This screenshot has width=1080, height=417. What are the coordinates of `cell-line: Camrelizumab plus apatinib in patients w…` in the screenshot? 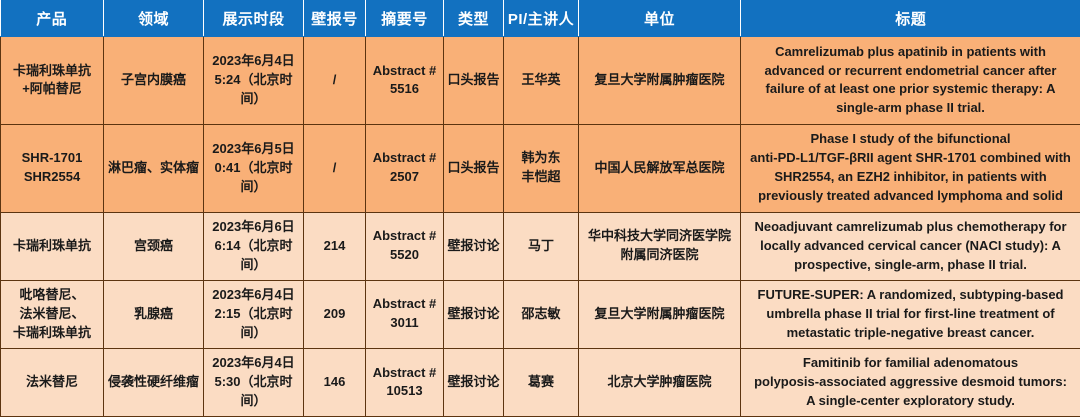 It's located at (910, 51).